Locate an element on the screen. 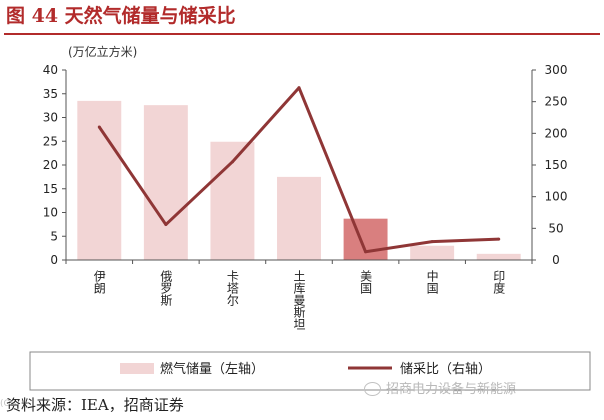  right-tick-label: 300 is located at coordinates (556, 70).